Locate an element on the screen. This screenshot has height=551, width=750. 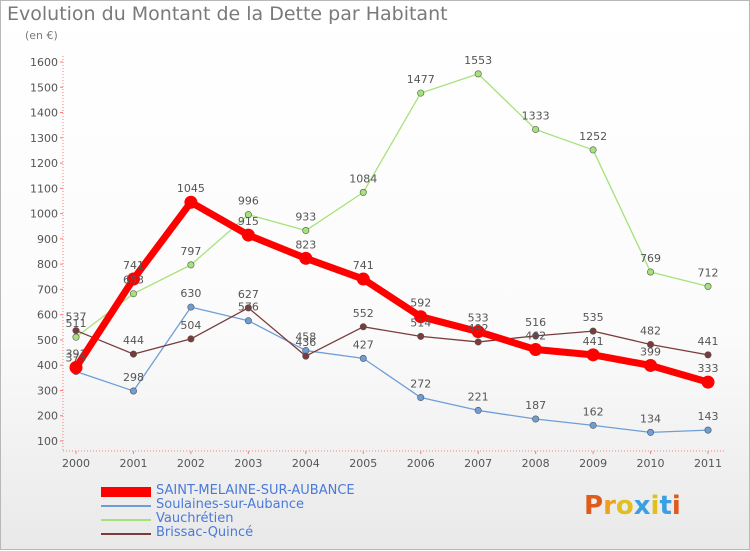
x-tick-label: 2003 is located at coordinates (248, 463).